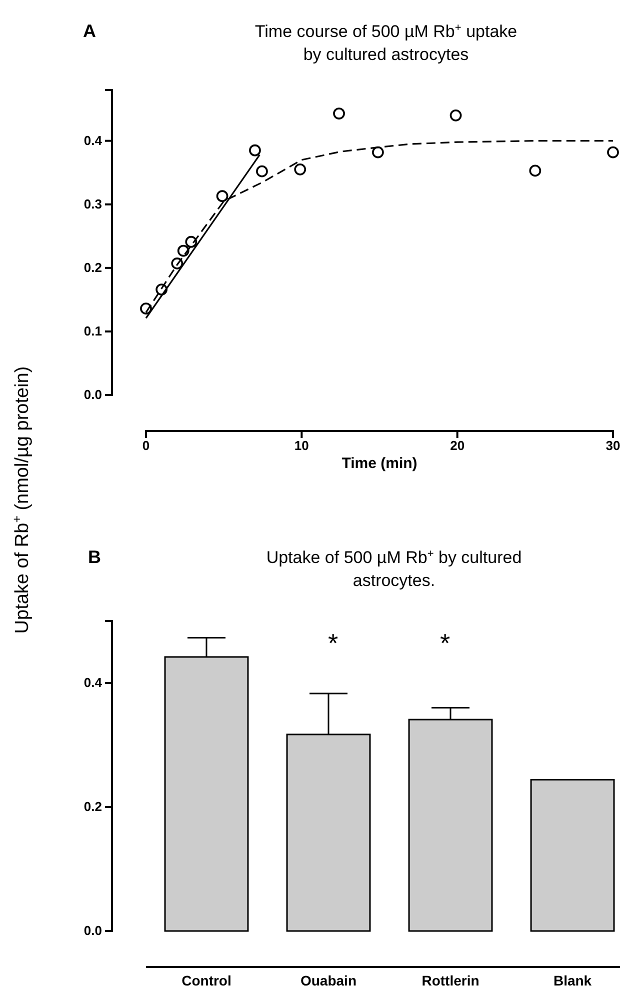  Describe the element at coordinates (386, 43) in the screenshot. I see `chart-title: Time course of 500 µM Rb$^{+}$ uptake by cultured astrocytes` at that location.